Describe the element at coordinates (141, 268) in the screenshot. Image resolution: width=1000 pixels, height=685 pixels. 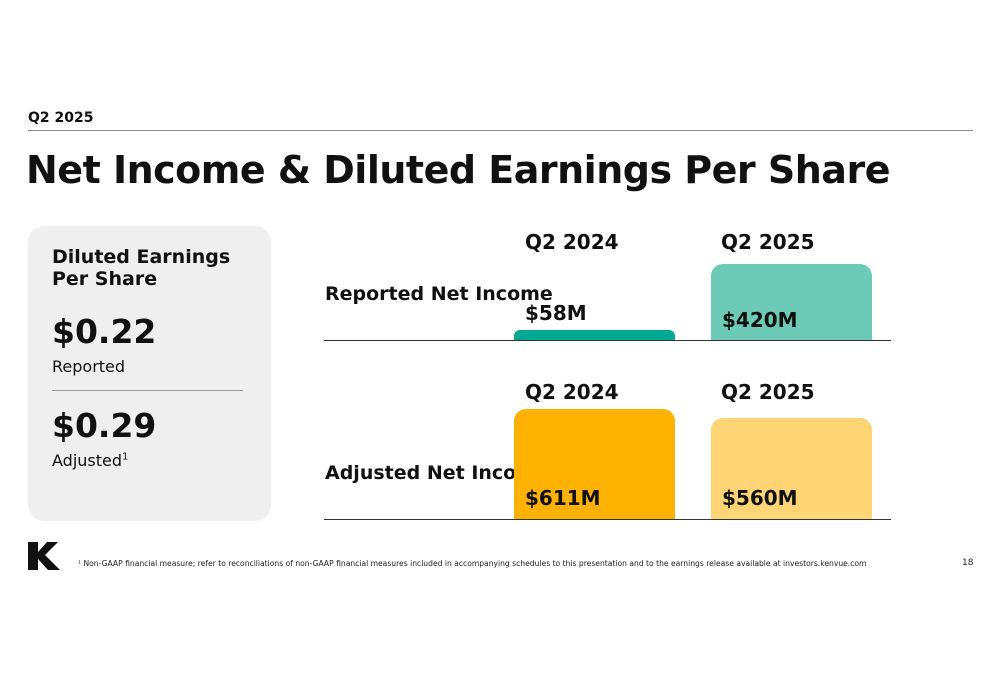
I see `eps-heading: Diluted Earnings Per Share` at that location.